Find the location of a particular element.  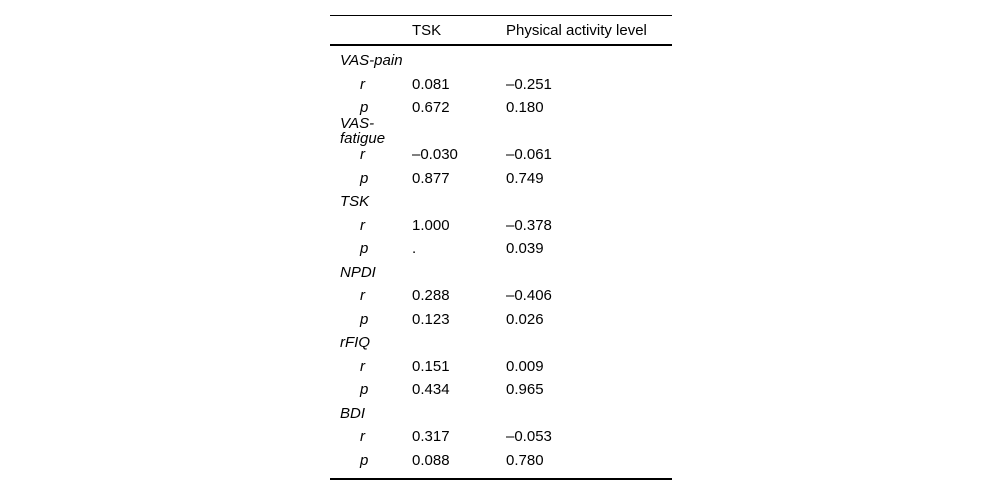

group-label: TSK is located at coordinates (355, 202).